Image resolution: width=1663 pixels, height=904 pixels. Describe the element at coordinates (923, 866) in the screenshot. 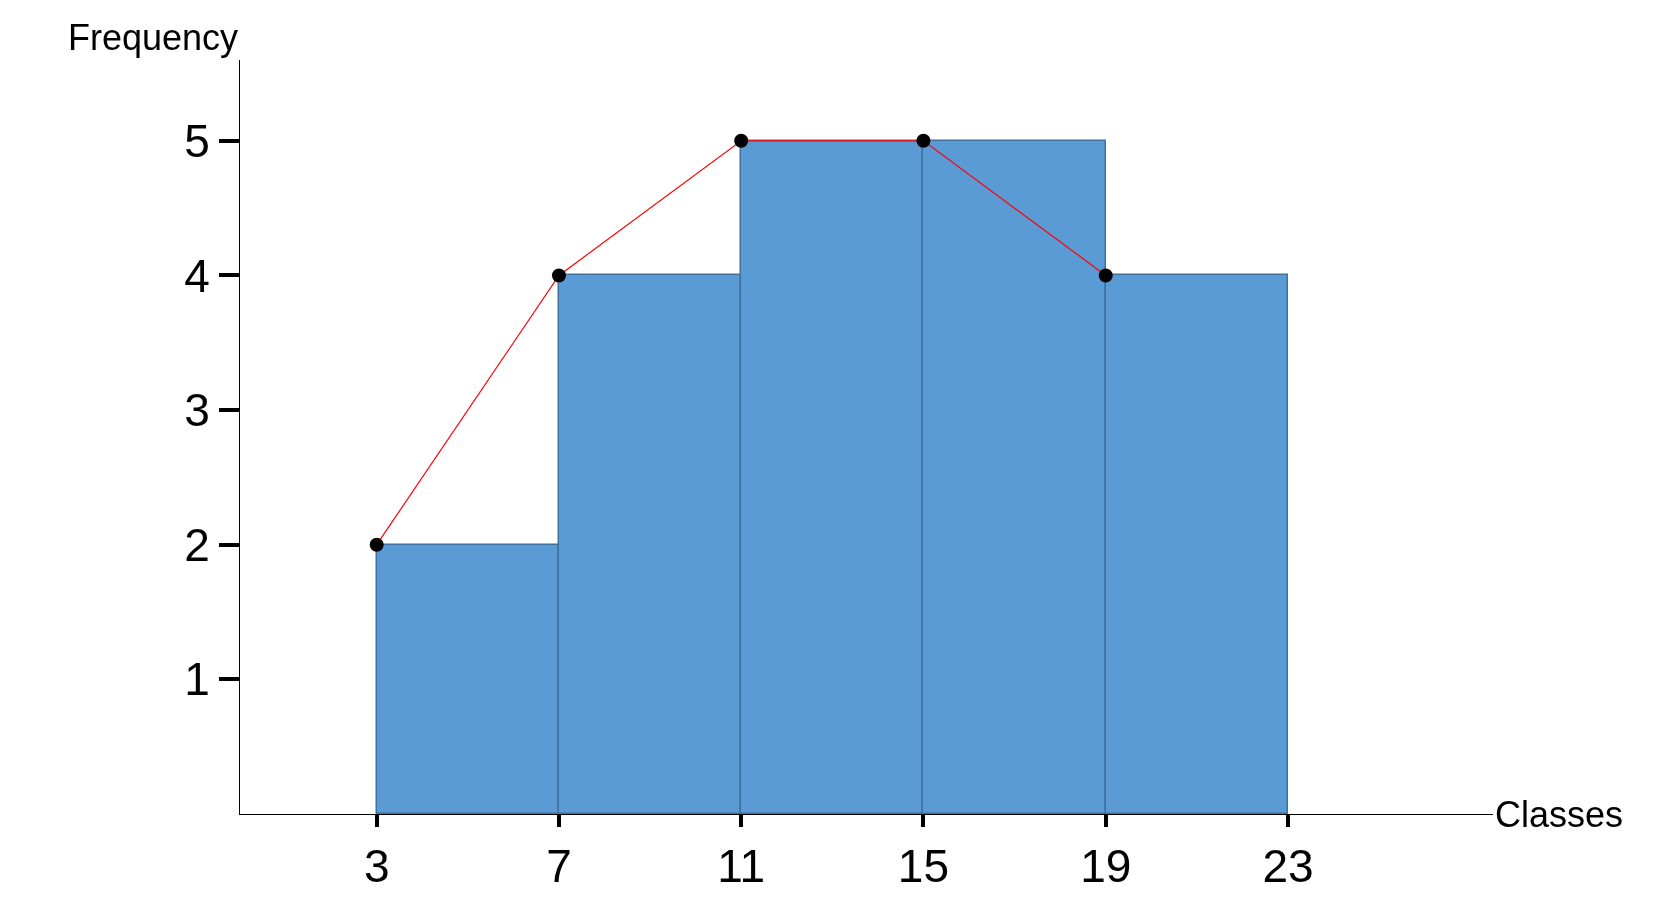

I see `x-tick-label: 15` at that location.